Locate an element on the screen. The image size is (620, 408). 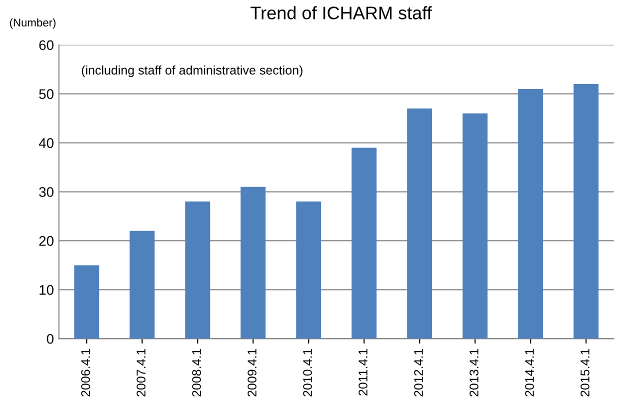
x-tick-label: 2013.4.1 is located at coordinates (474, 372).